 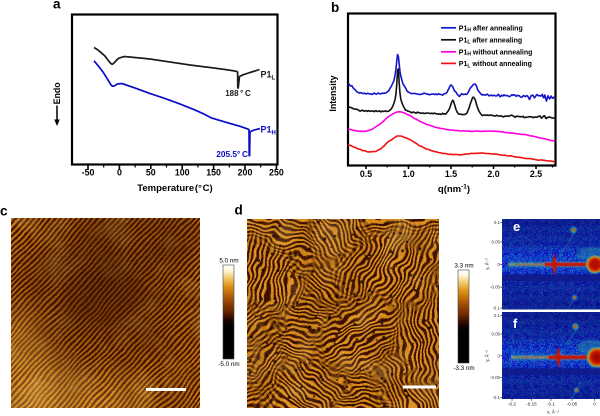 I want to click on svg-text: 2.5, so click(x=536, y=174).